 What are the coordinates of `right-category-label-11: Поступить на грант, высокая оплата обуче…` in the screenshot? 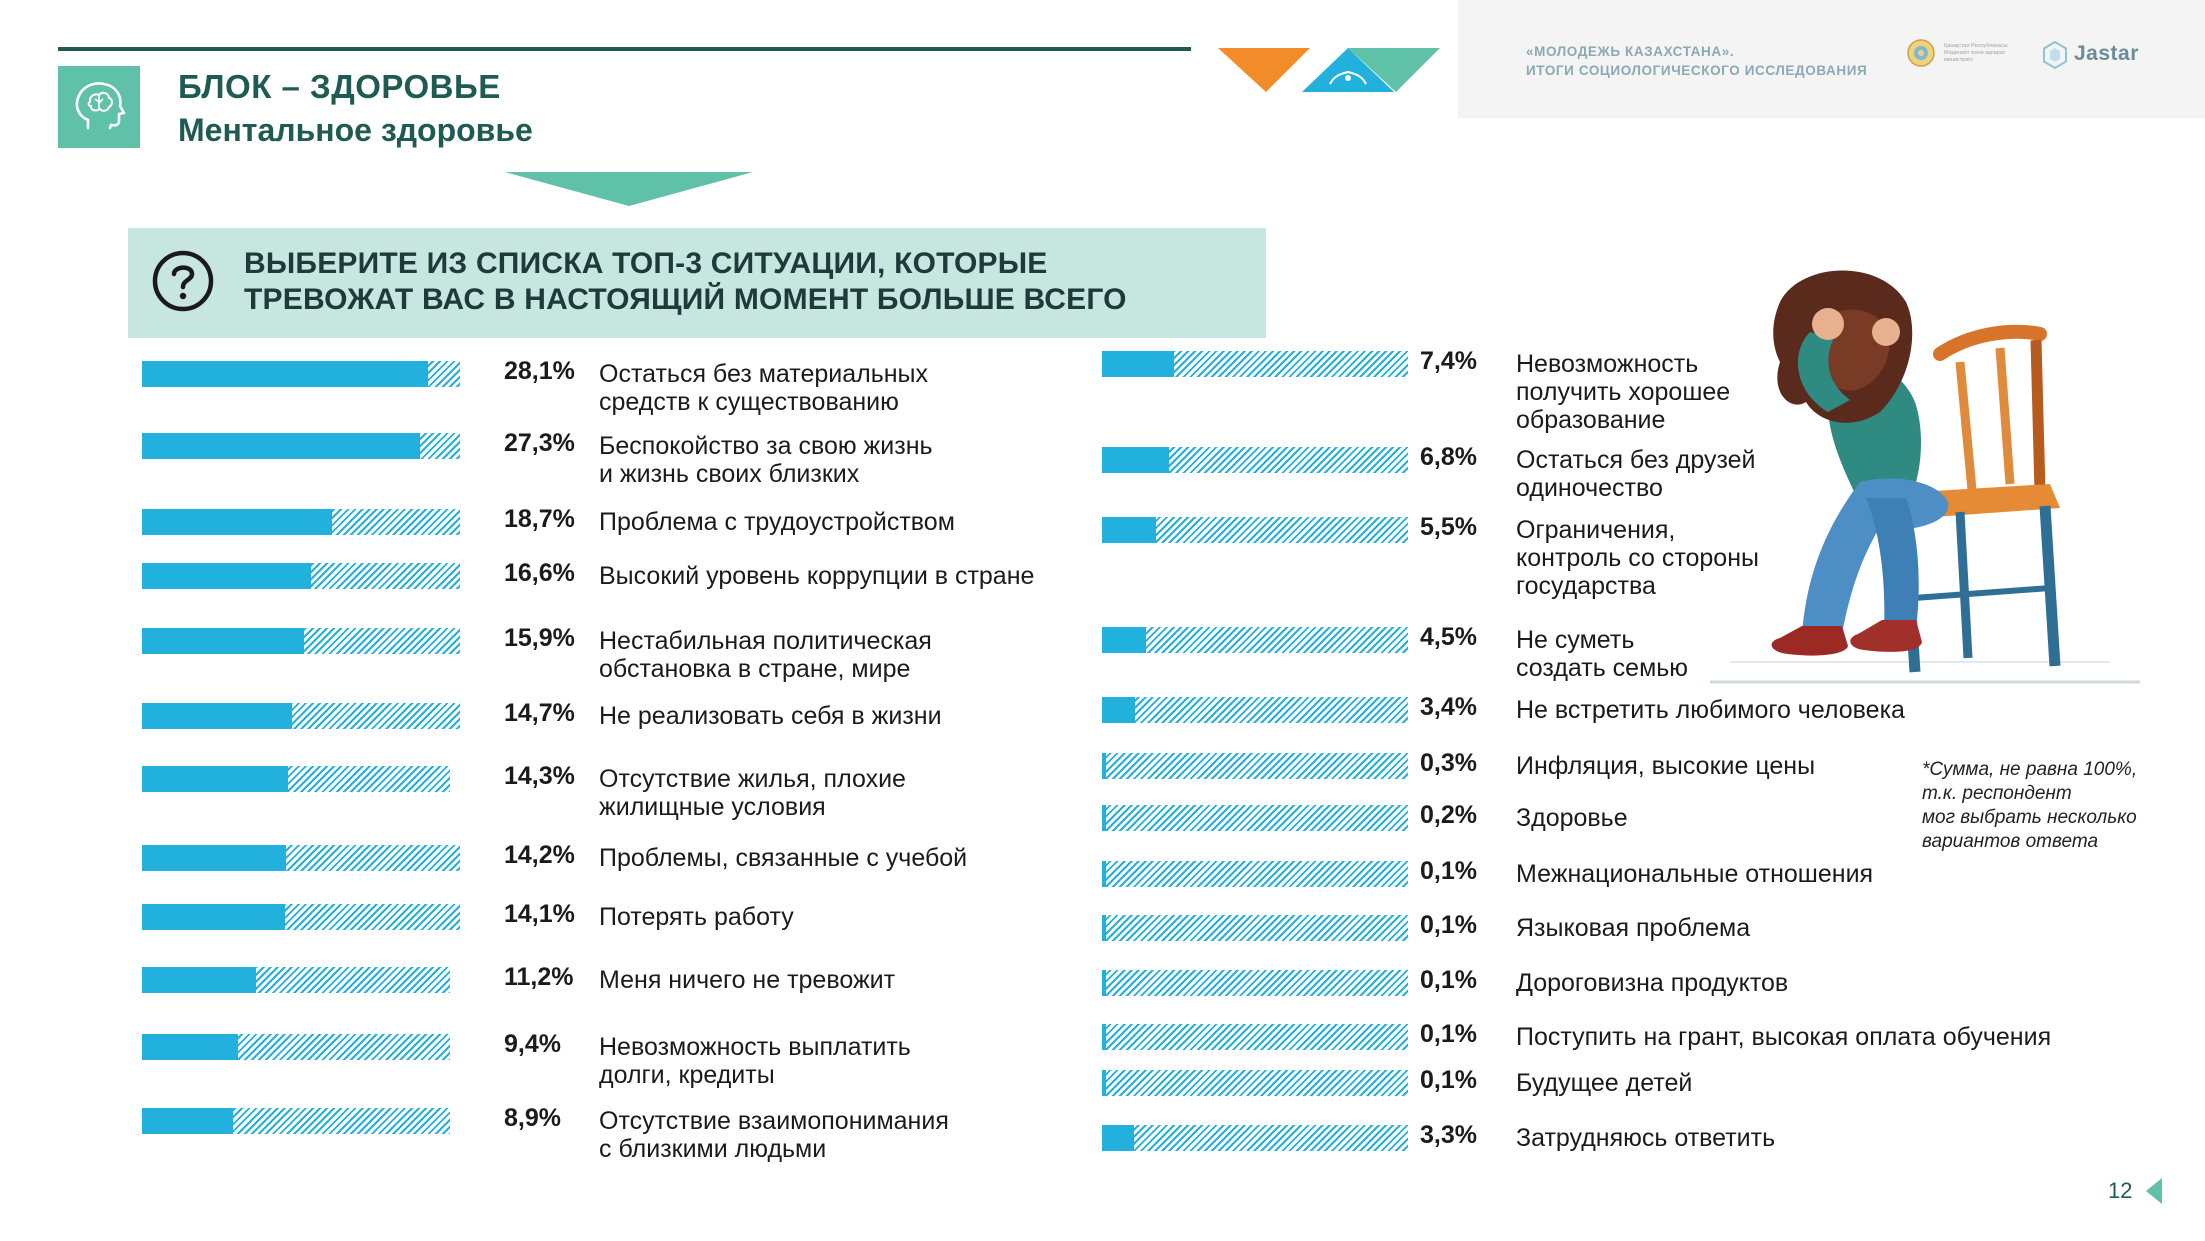 It's located at (1784, 1037).